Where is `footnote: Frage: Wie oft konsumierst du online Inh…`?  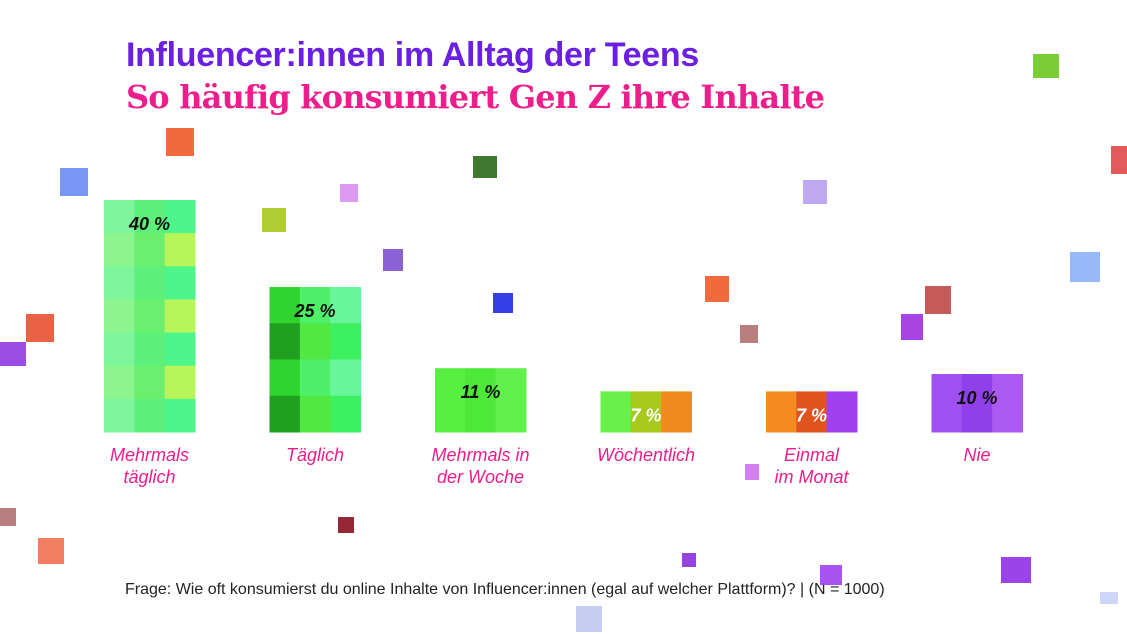
footnote: Frage: Wie oft konsumierst du online Inh… is located at coordinates (505, 589).